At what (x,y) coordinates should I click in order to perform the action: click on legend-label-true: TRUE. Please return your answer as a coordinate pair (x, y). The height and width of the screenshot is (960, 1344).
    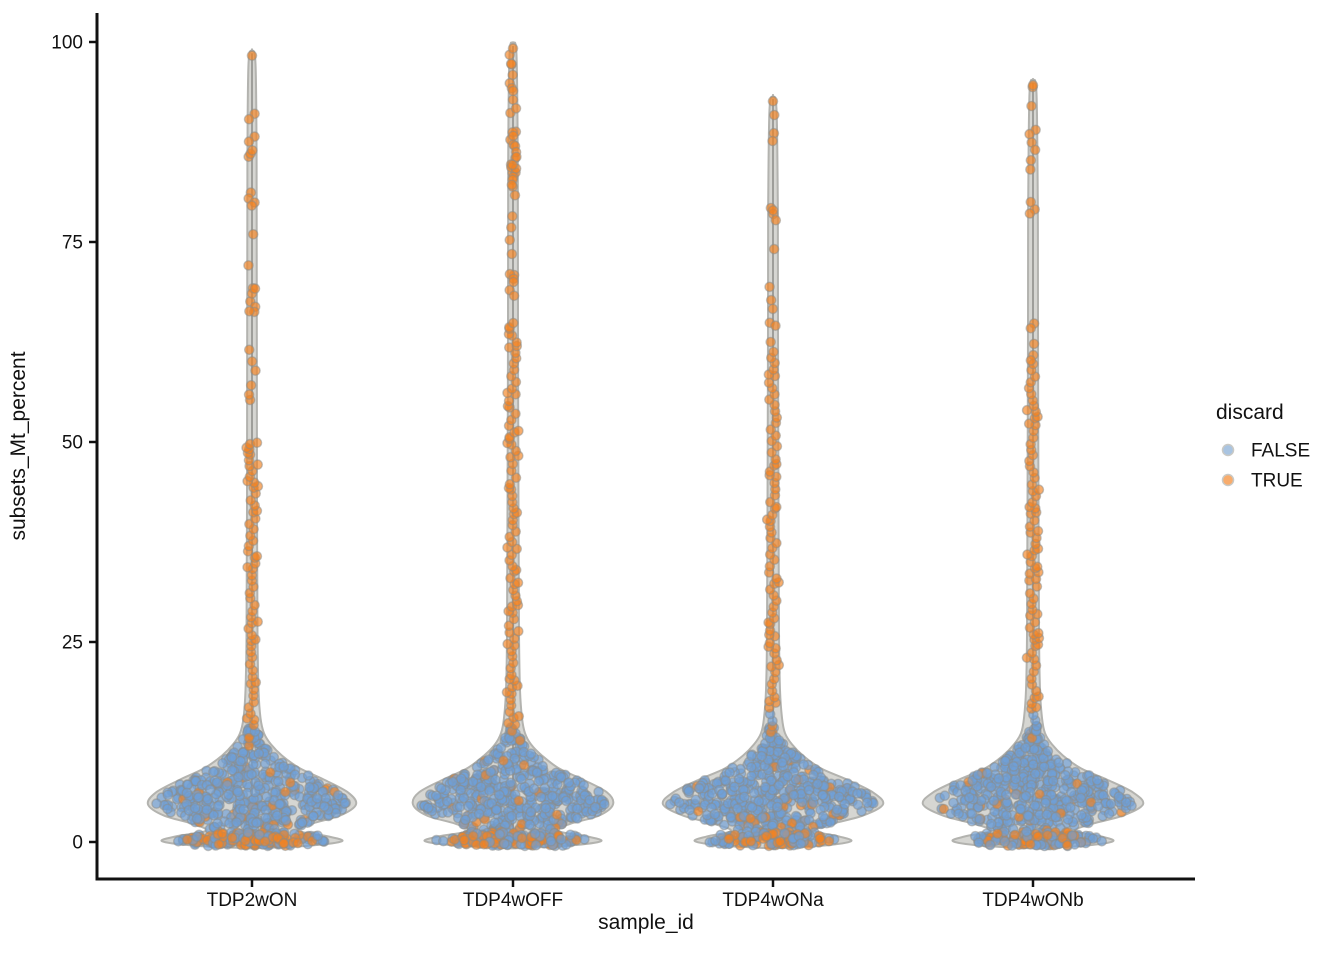
    Looking at the image, I should click on (1277, 481).